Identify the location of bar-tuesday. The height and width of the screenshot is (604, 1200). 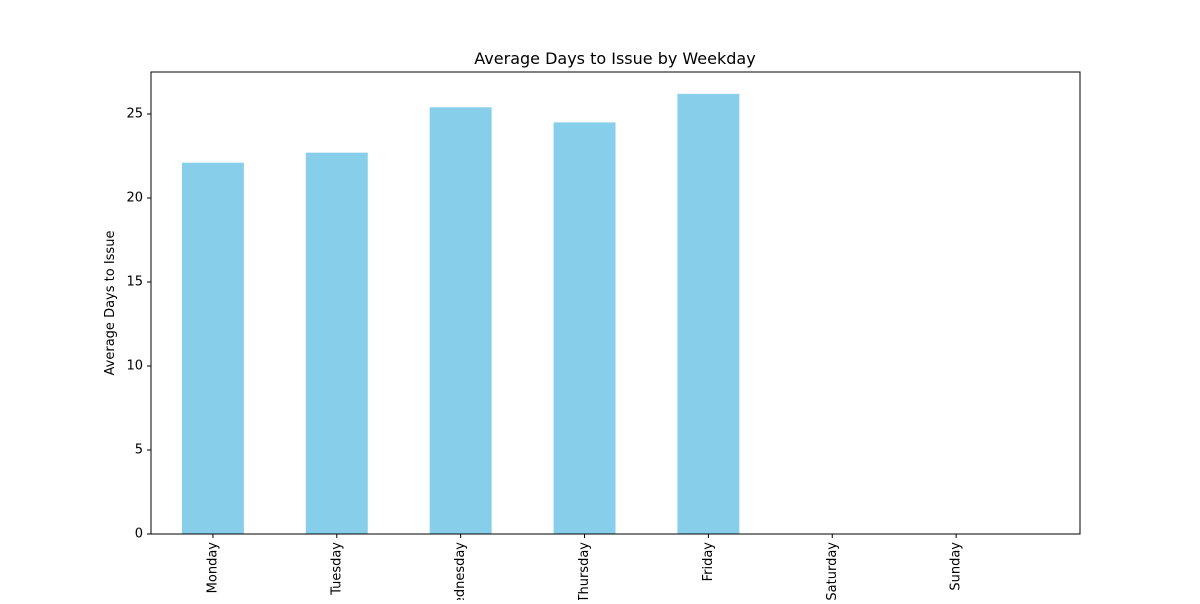
(336, 343).